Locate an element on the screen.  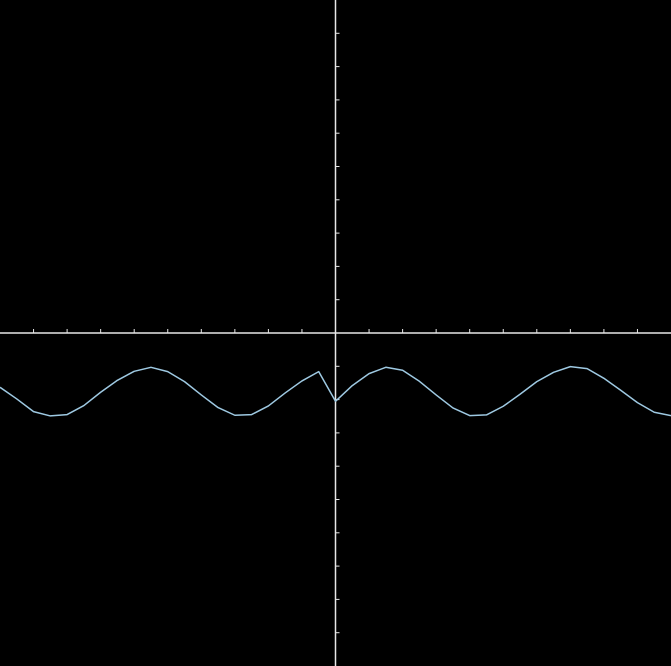
series-layer is located at coordinates (335, 391).